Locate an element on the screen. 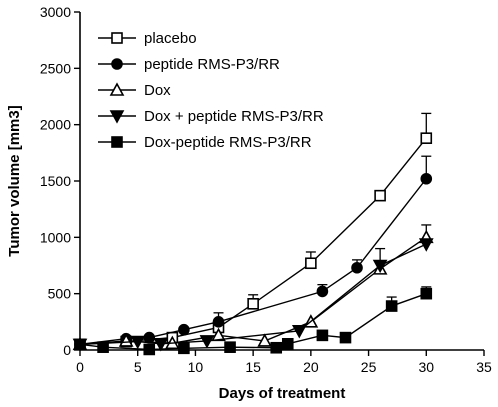  y-tick-label: 2000 is located at coordinates (55, 125).